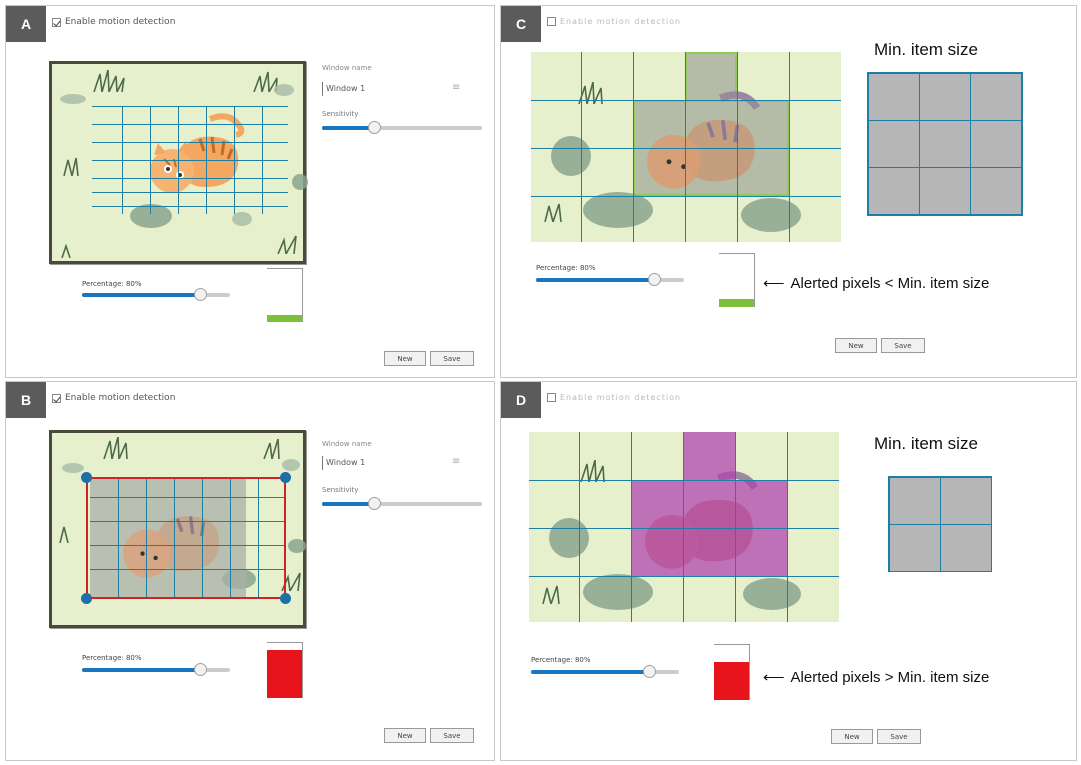  I want to click on alert-annotation-text: Alerted pixels > Min. item size, so click(890, 677).